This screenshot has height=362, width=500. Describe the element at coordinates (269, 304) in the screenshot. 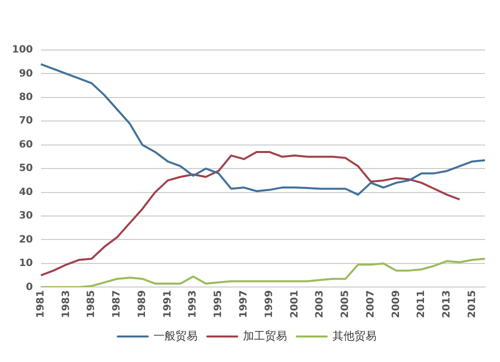

I see `x-tick-label: 1999` at that location.